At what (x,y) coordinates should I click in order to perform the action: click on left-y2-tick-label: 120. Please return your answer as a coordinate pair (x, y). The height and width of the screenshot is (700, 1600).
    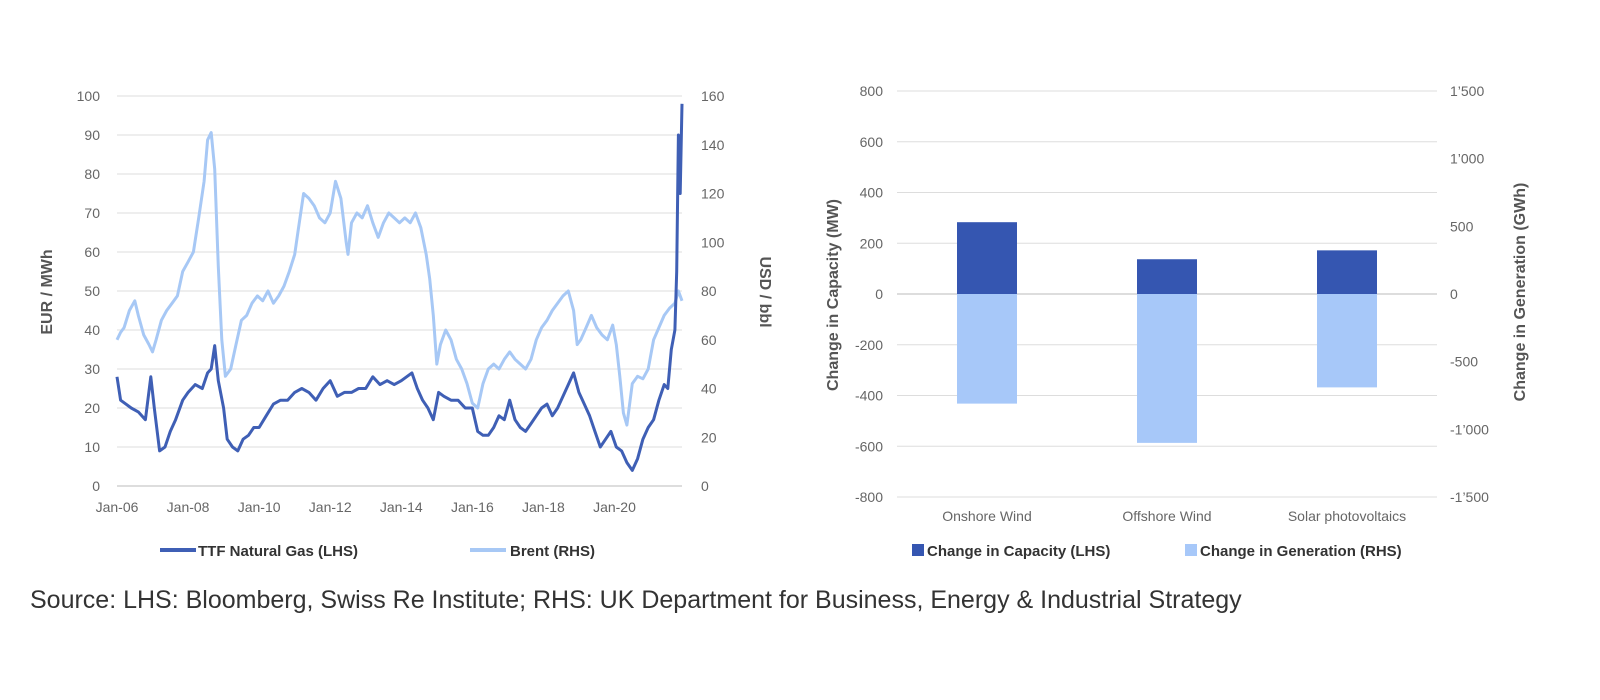
    Looking at the image, I should click on (713, 194).